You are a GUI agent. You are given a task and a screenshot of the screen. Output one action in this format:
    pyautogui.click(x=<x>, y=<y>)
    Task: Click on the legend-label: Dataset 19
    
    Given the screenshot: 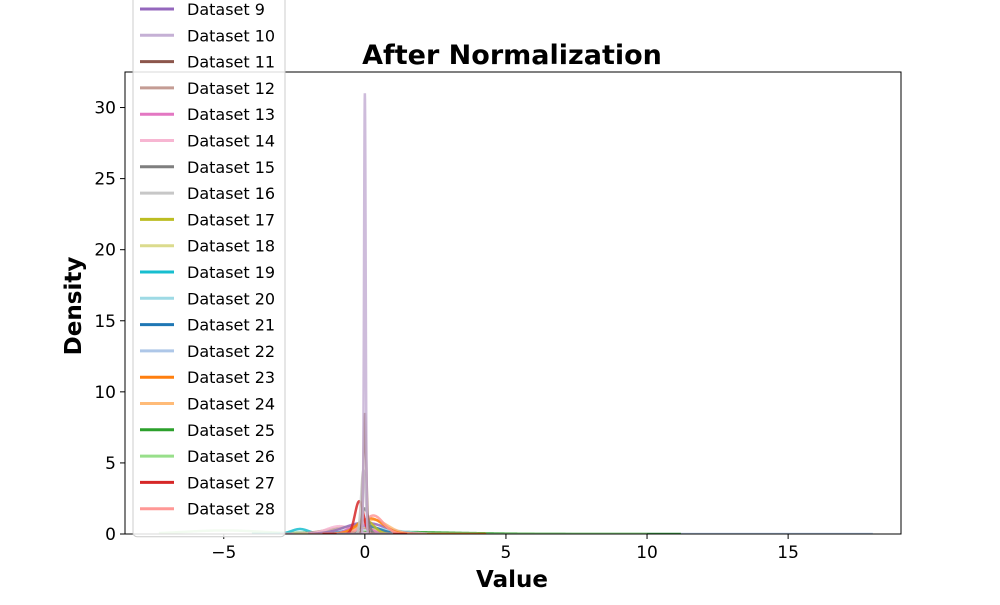 What is the action you would take?
    pyautogui.click(x=231, y=272)
    